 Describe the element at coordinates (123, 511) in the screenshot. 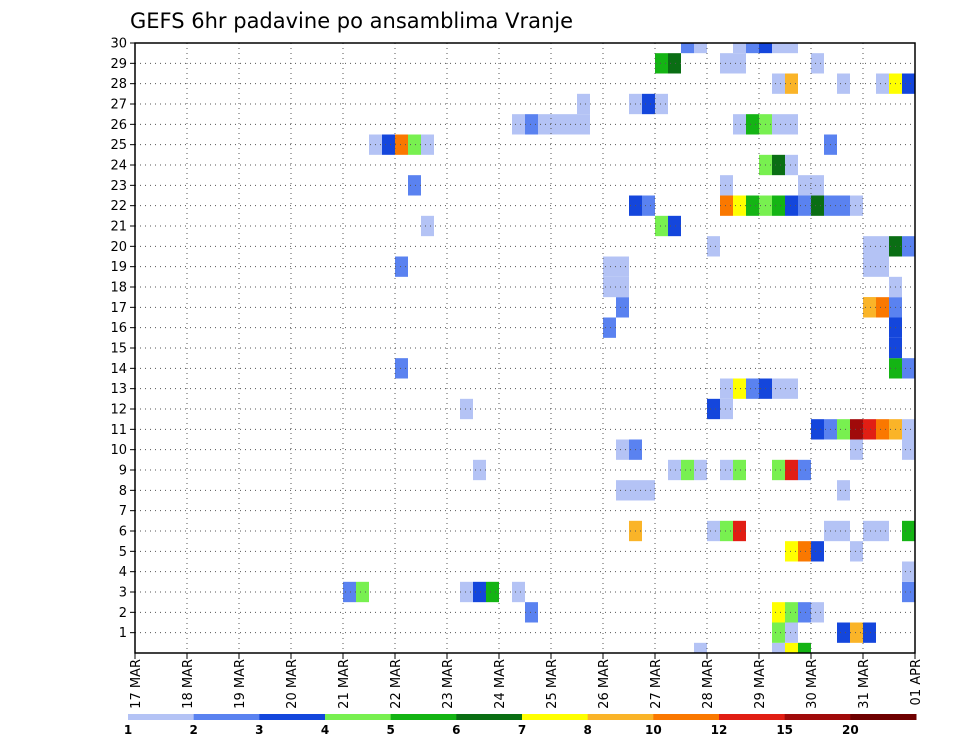

I see `y-tick-label: 7` at that location.